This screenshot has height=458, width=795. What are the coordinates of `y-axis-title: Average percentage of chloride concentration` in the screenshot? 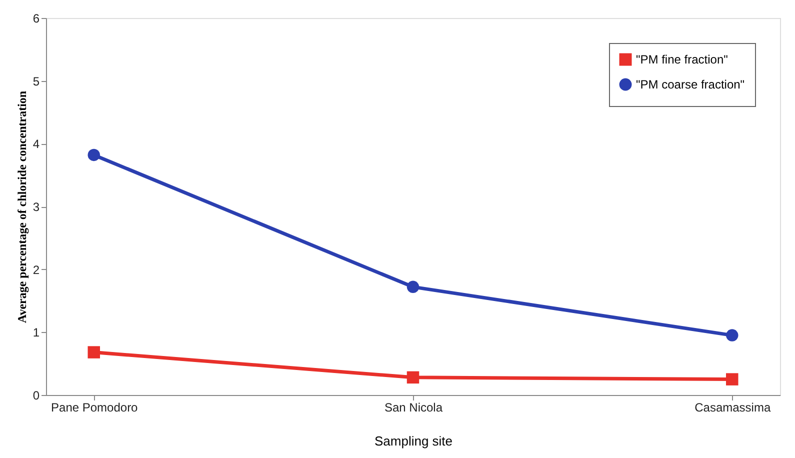 It's located at (21, 207).